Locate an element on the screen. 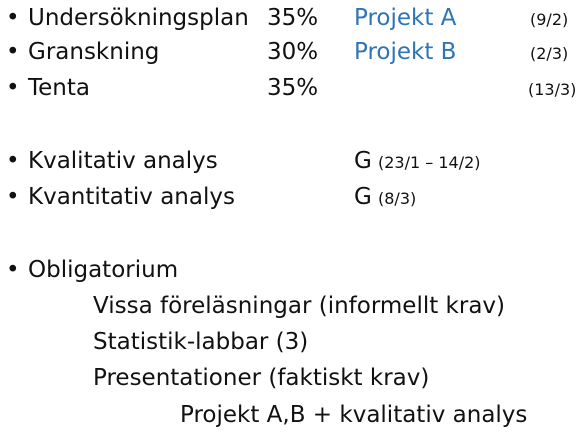 Image resolution: width=586 pixels, height=448 pixels. grade-item-label: Granskning is located at coordinates (94, 52).